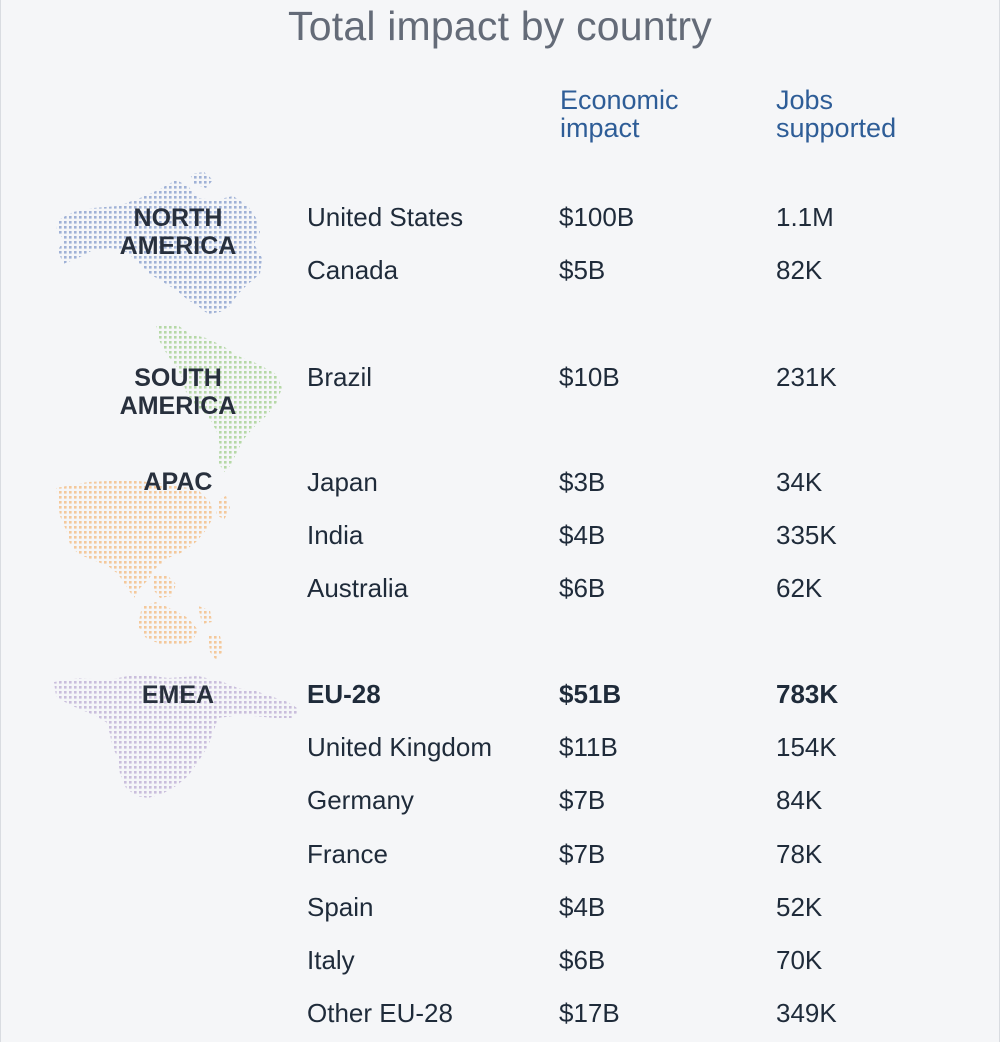 This screenshot has height=1042, width=1000. Describe the element at coordinates (353, 270) in the screenshot. I see `country-name: Canada` at that location.